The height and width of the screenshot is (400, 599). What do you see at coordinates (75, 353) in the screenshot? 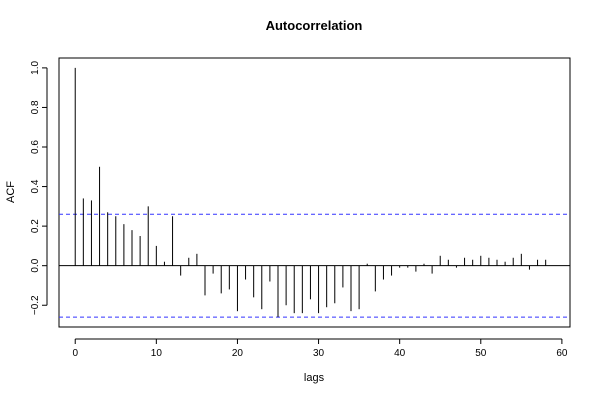
I see `x-tick-label: 0` at bounding box center [75, 353].